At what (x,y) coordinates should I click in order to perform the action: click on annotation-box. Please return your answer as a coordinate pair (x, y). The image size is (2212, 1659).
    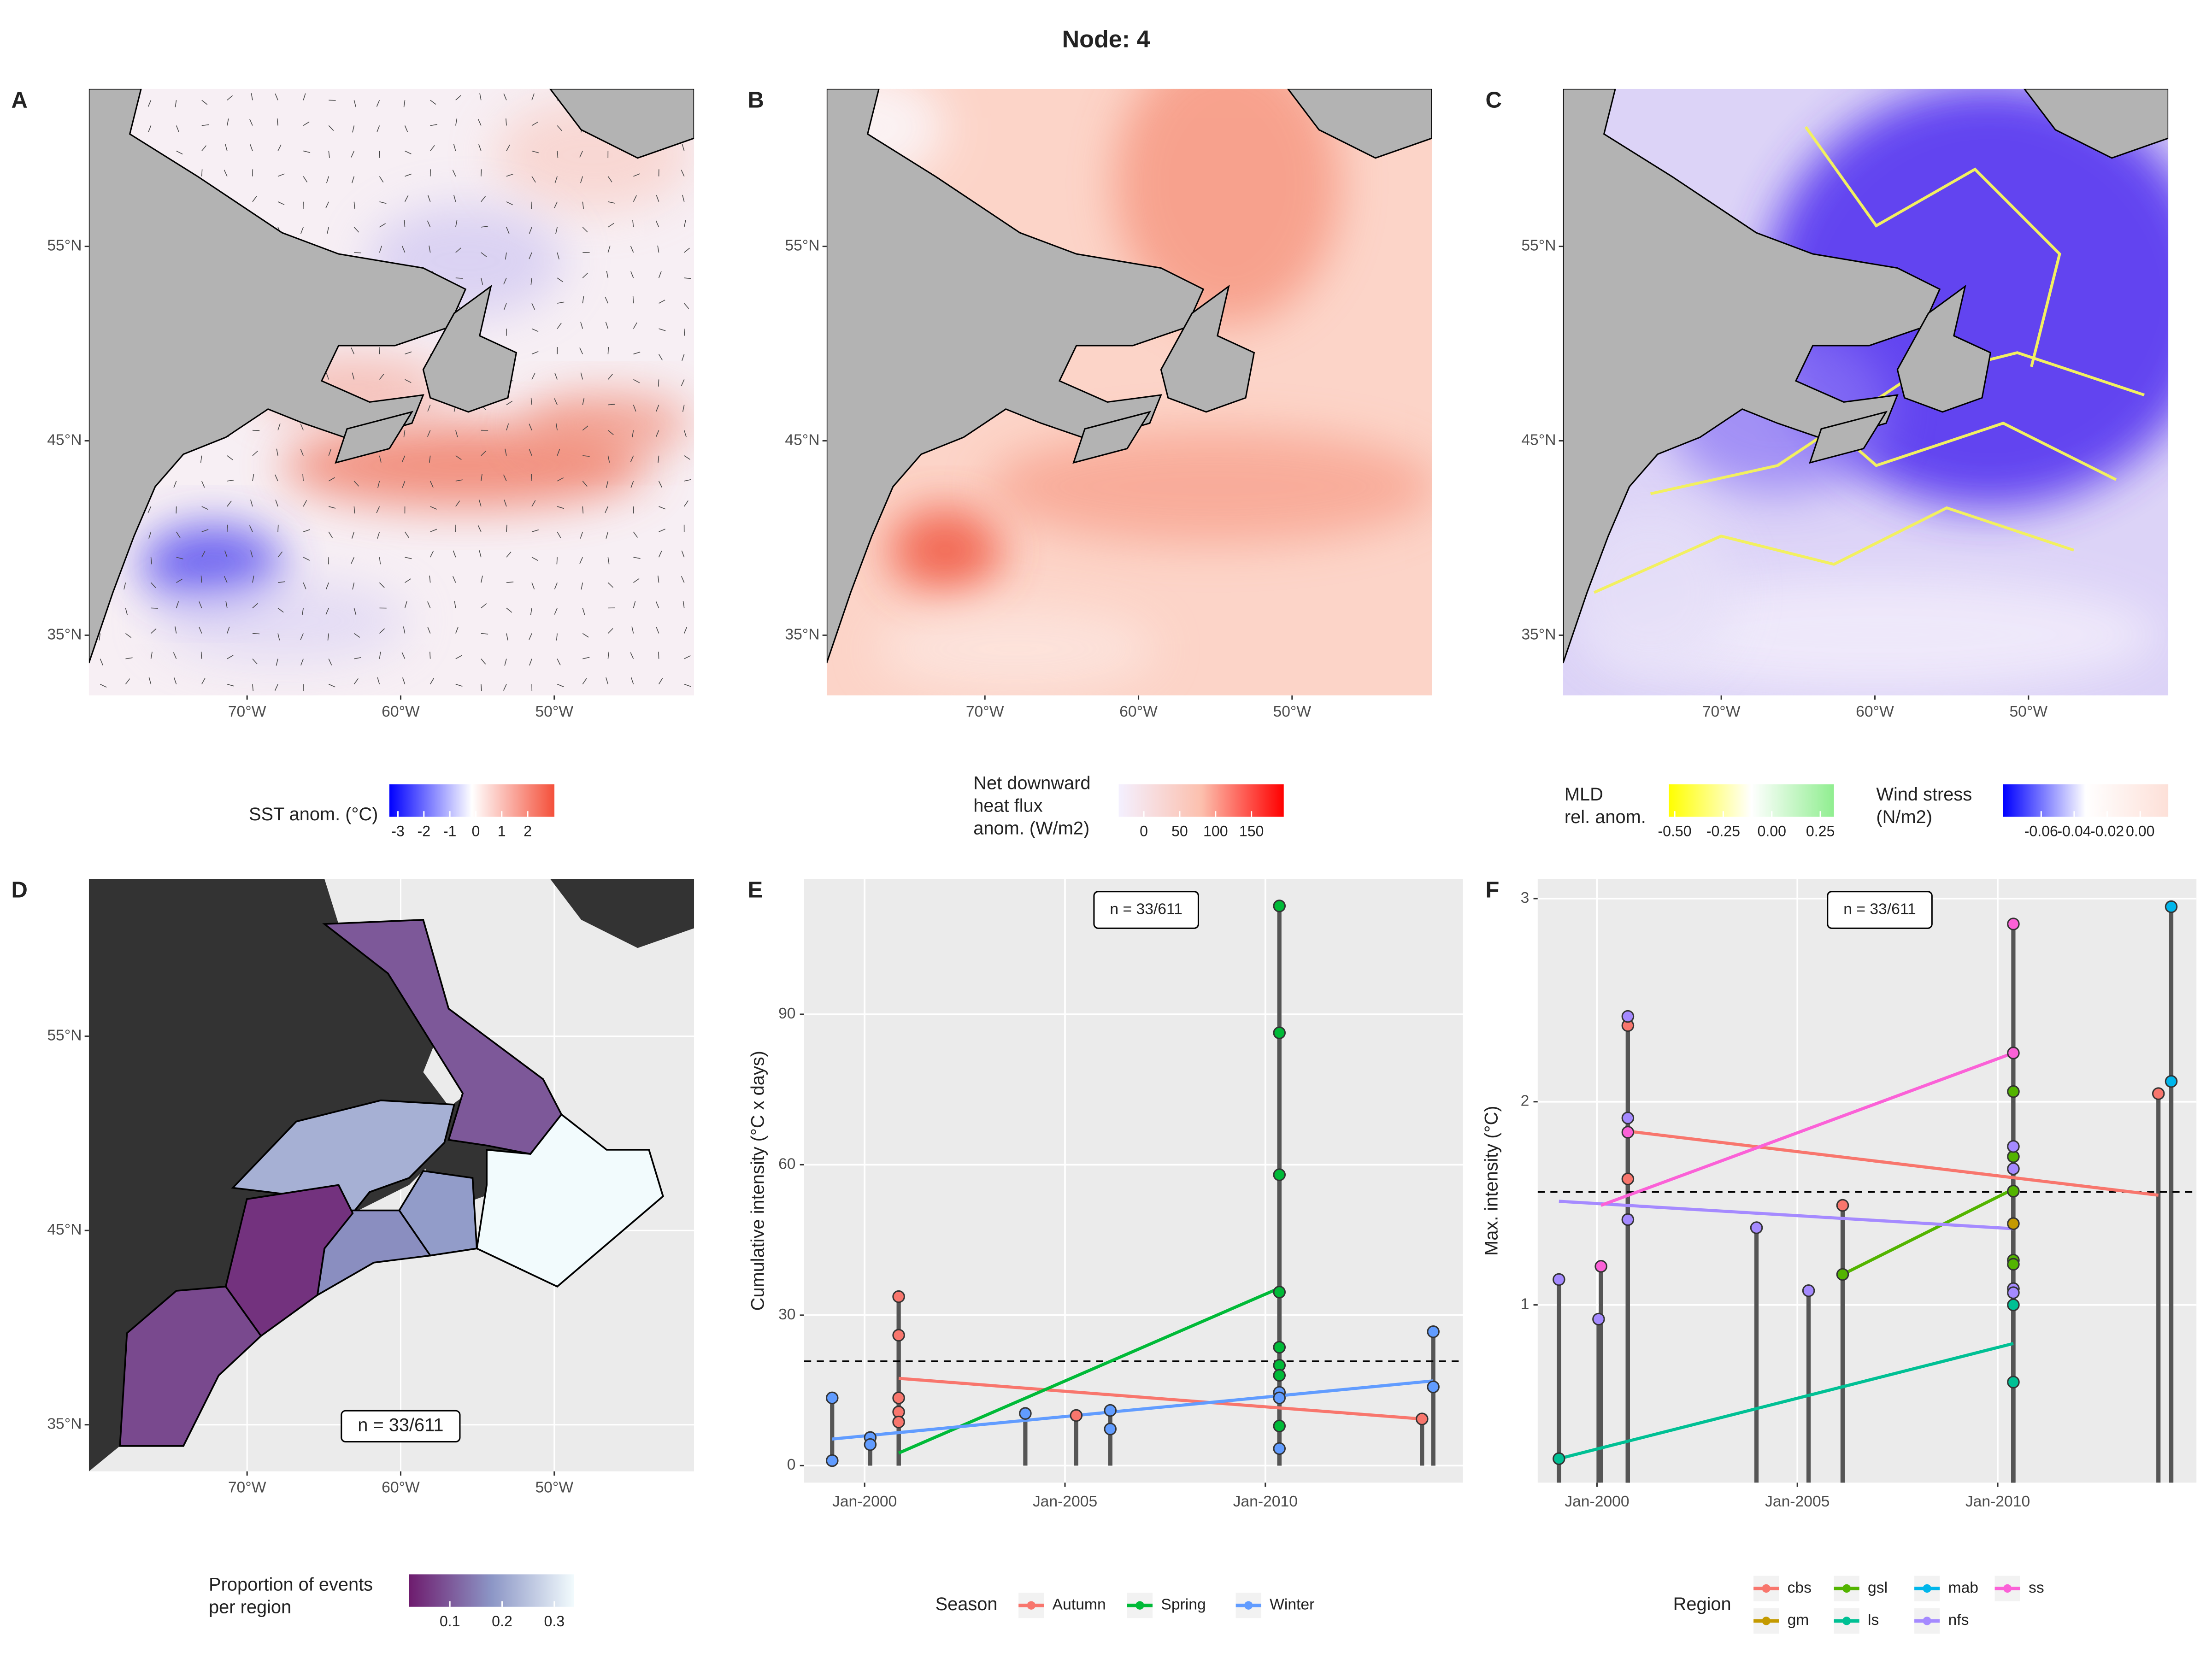
    Looking at the image, I should click on (1146, 910).